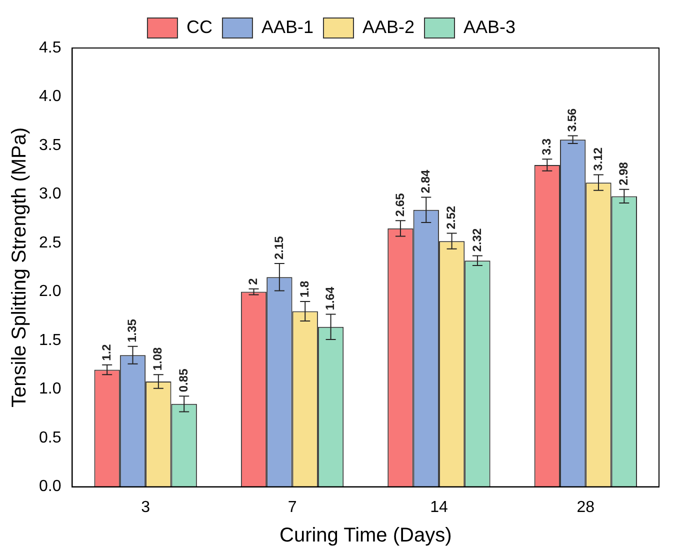  I want to click on y-tick-label: 4.5, so click(50, 47).